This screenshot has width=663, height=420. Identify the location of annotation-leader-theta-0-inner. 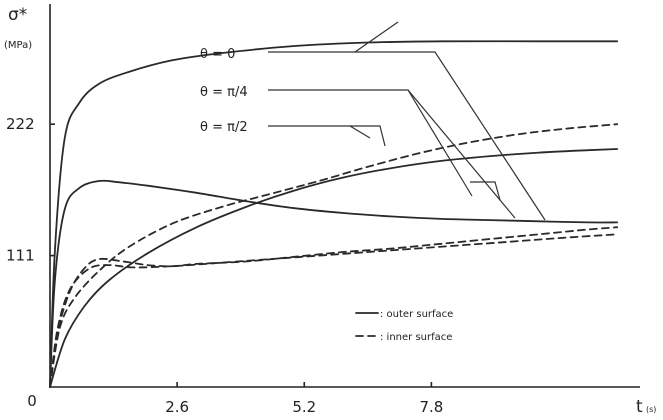
(450, 136).